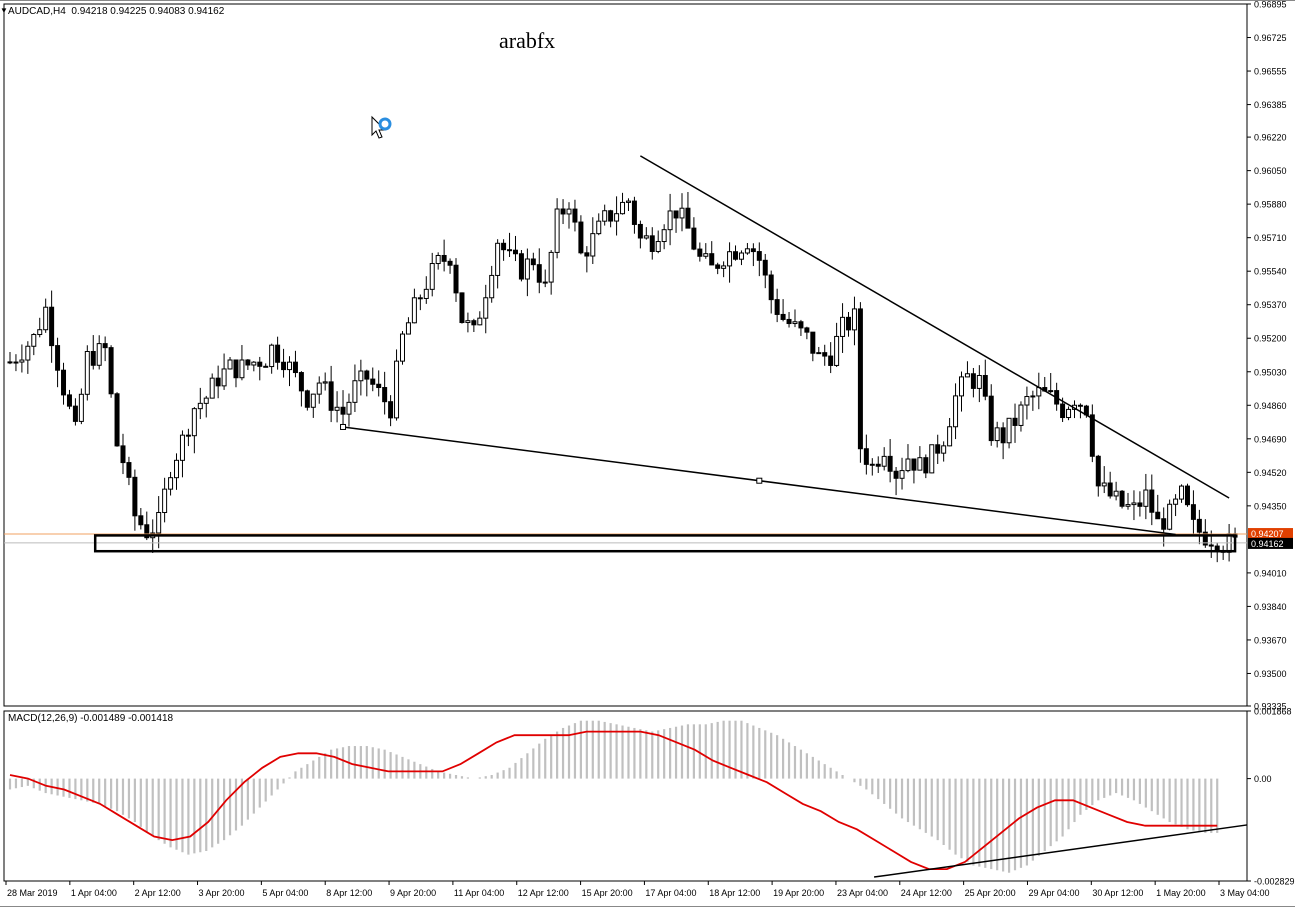 This screenshot has width=1295, height=913. I want to click on x-tick-label: 5 Apr 04:00, so click(285, 893).